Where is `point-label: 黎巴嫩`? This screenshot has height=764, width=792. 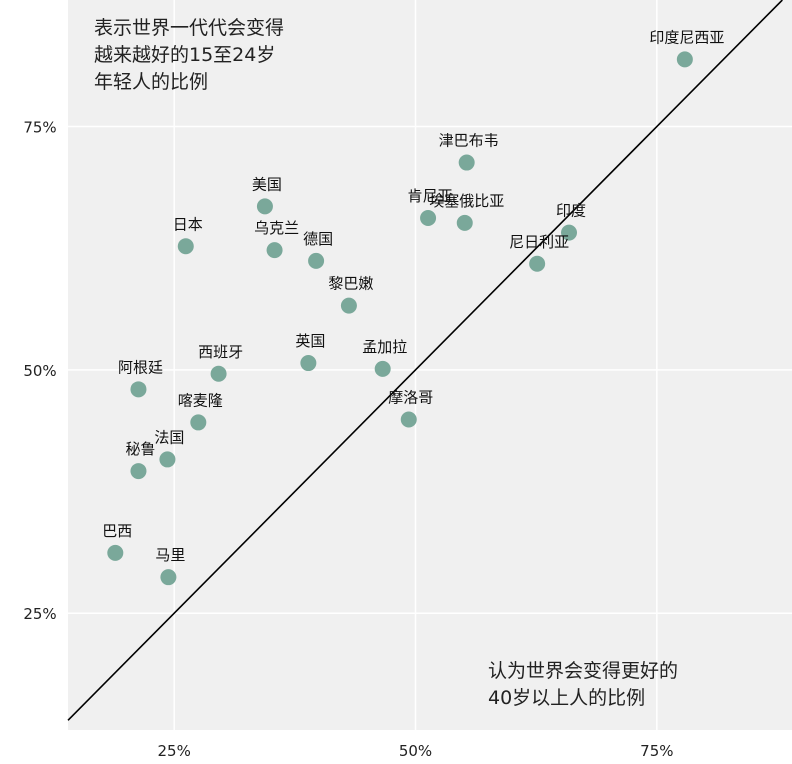
point-label: 黎巴嫩 is located at coordinates (350, 284).